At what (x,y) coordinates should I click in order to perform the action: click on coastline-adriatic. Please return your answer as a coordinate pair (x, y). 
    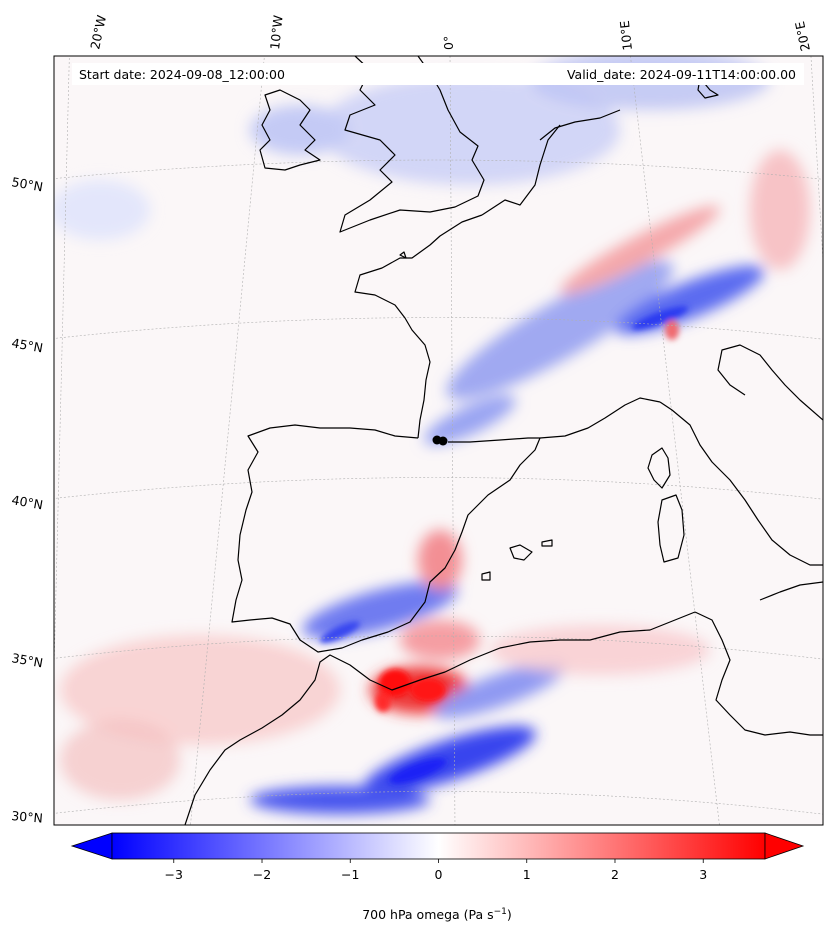
    Looking at the image, I should click on (770, 382).